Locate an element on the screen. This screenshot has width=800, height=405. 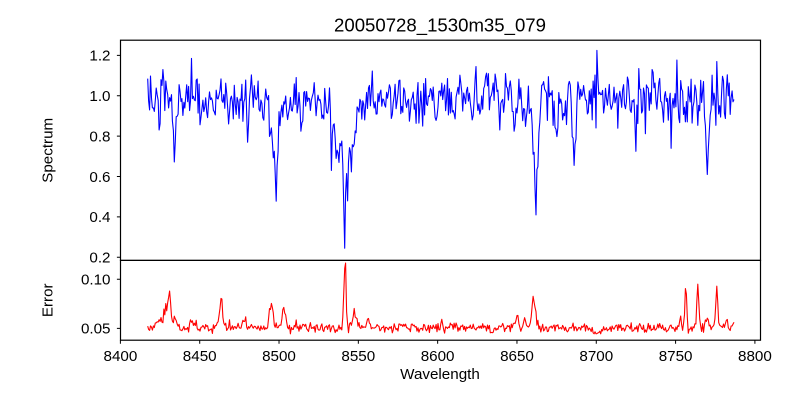
svg-text: 0.2 is located at coordinates (99, 258).